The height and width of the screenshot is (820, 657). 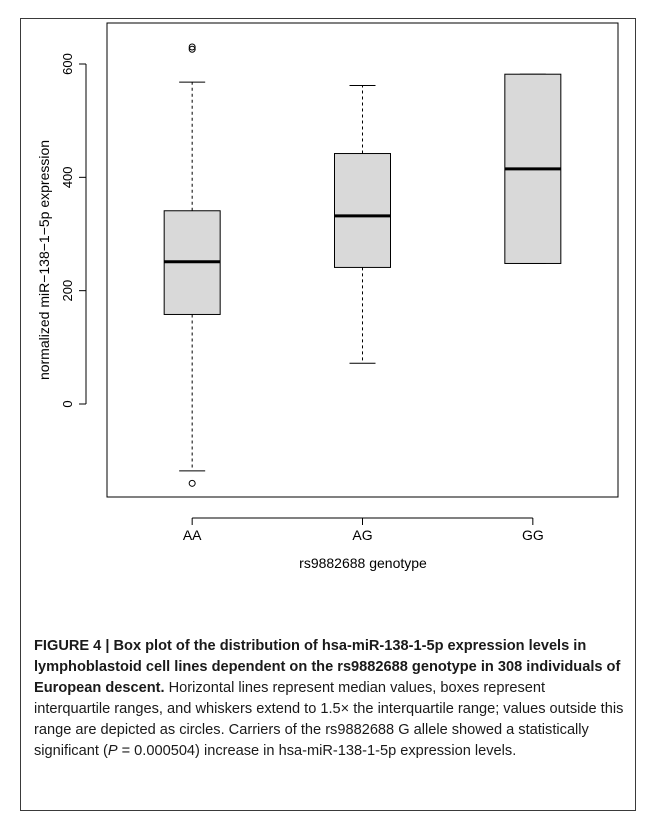 I want to click on y-tick-label: 600, so click(x=67, y=64).